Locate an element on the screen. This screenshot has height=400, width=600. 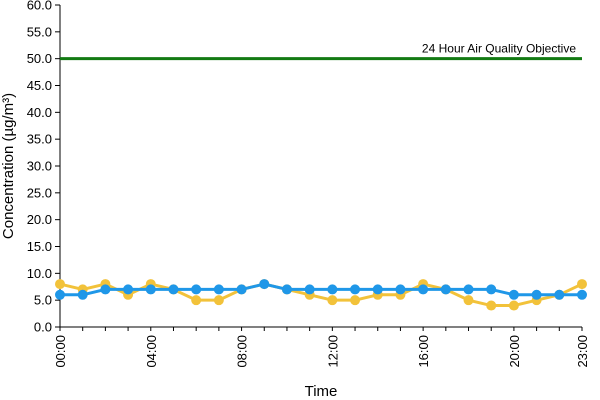
x-tick-label: 08:00 is located at coordinates (242, 351).